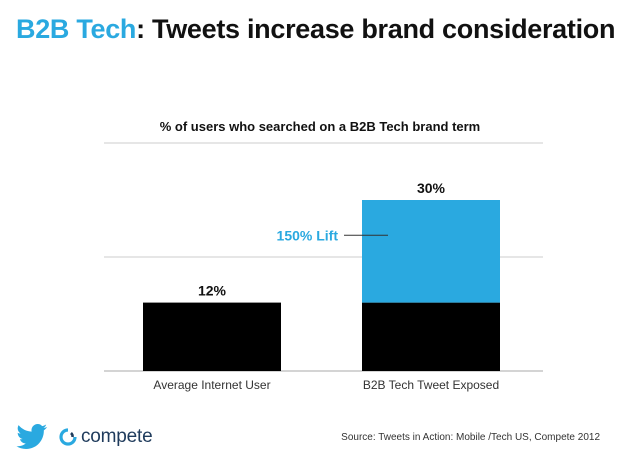  What do you see at coordinates (376, 29) in the screenshot?
I see `title-rest: : Tweets increase brand consideration` at bounding box center [376, 29].